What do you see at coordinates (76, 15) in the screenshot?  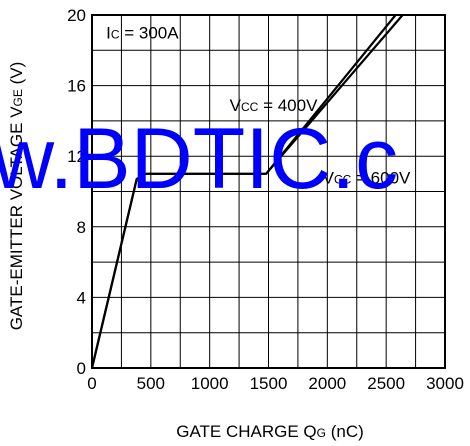 I see `y-tick-label: 20` at bounding box center [76, 15].